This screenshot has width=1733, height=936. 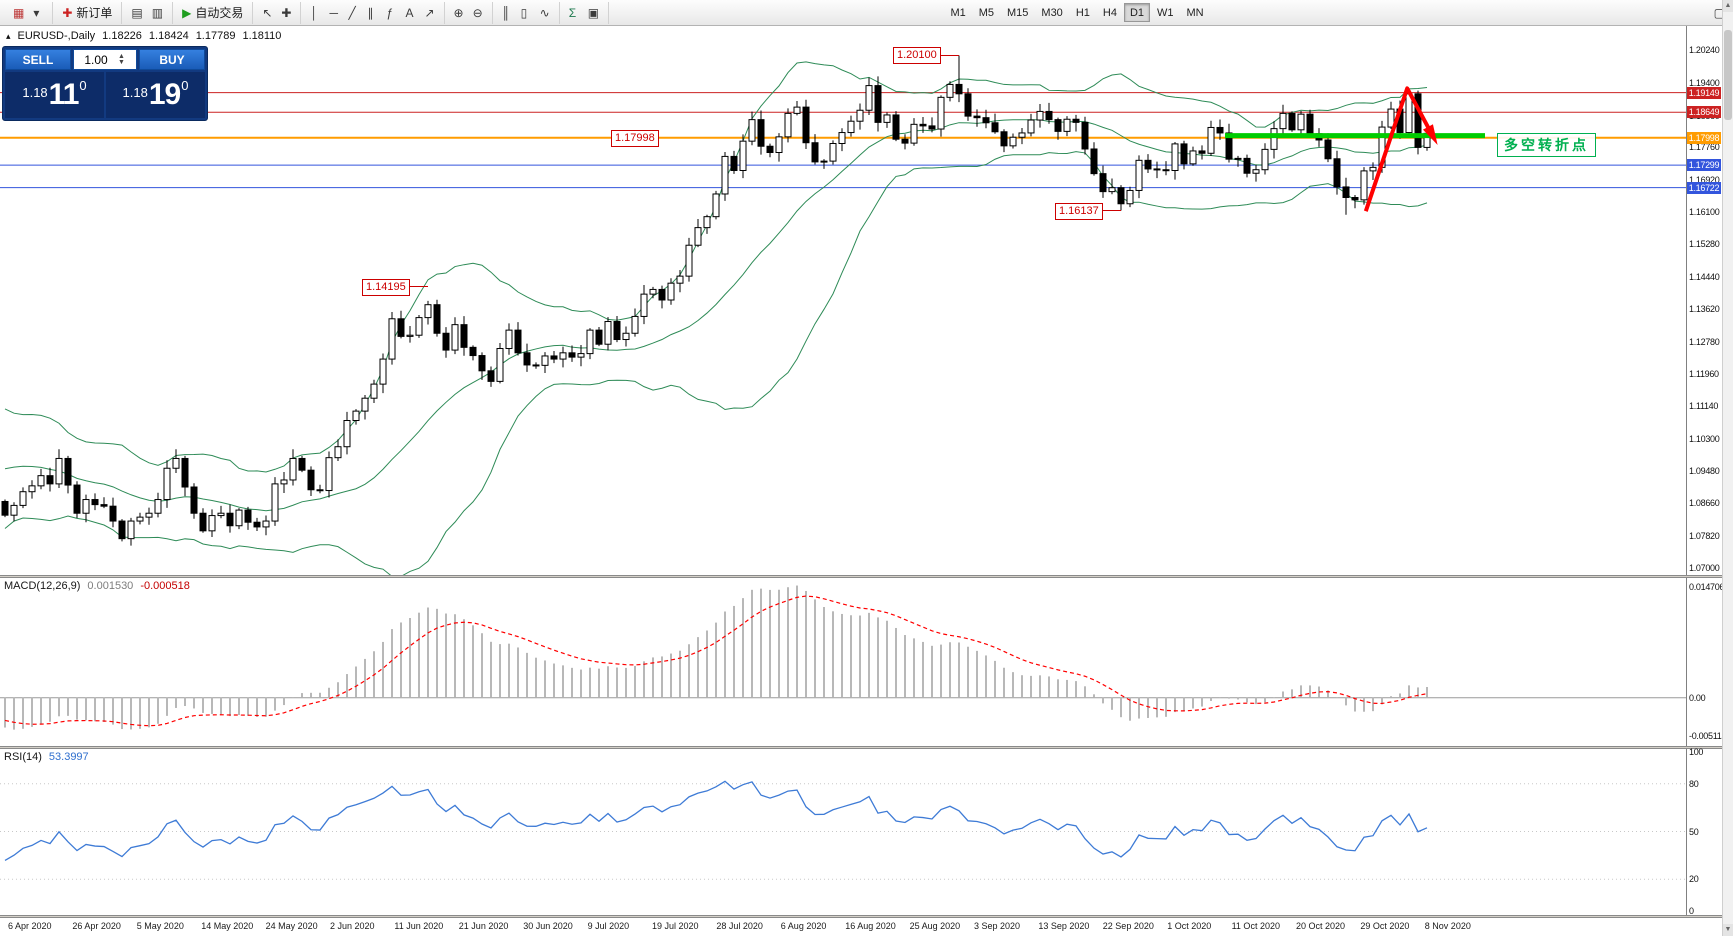 What do you see at coordinates (1017, 12) in the screenshot?
I see `timeframe-m15: M15` at bounding box center [1017, 12].